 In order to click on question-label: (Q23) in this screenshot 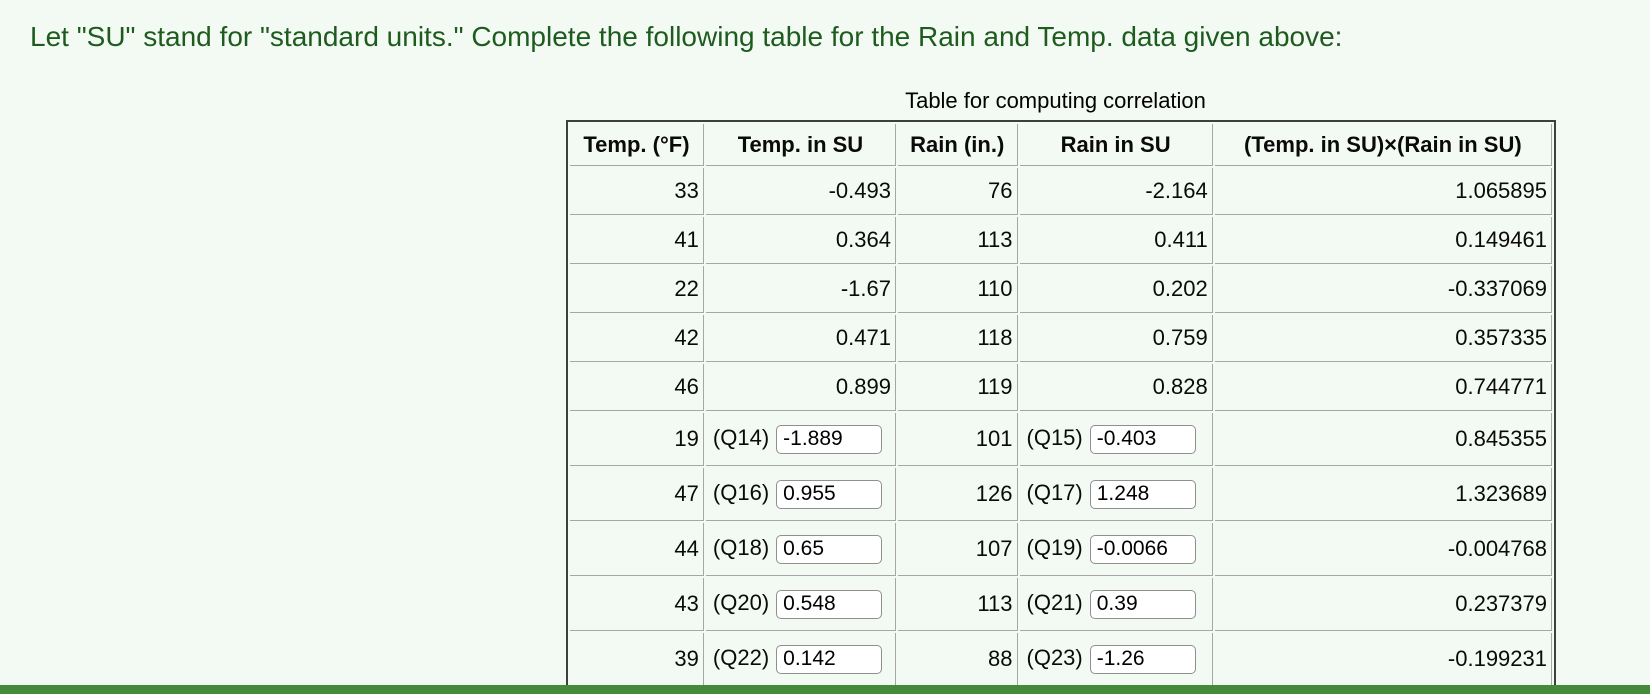, I will do `click(1054, 657)`.